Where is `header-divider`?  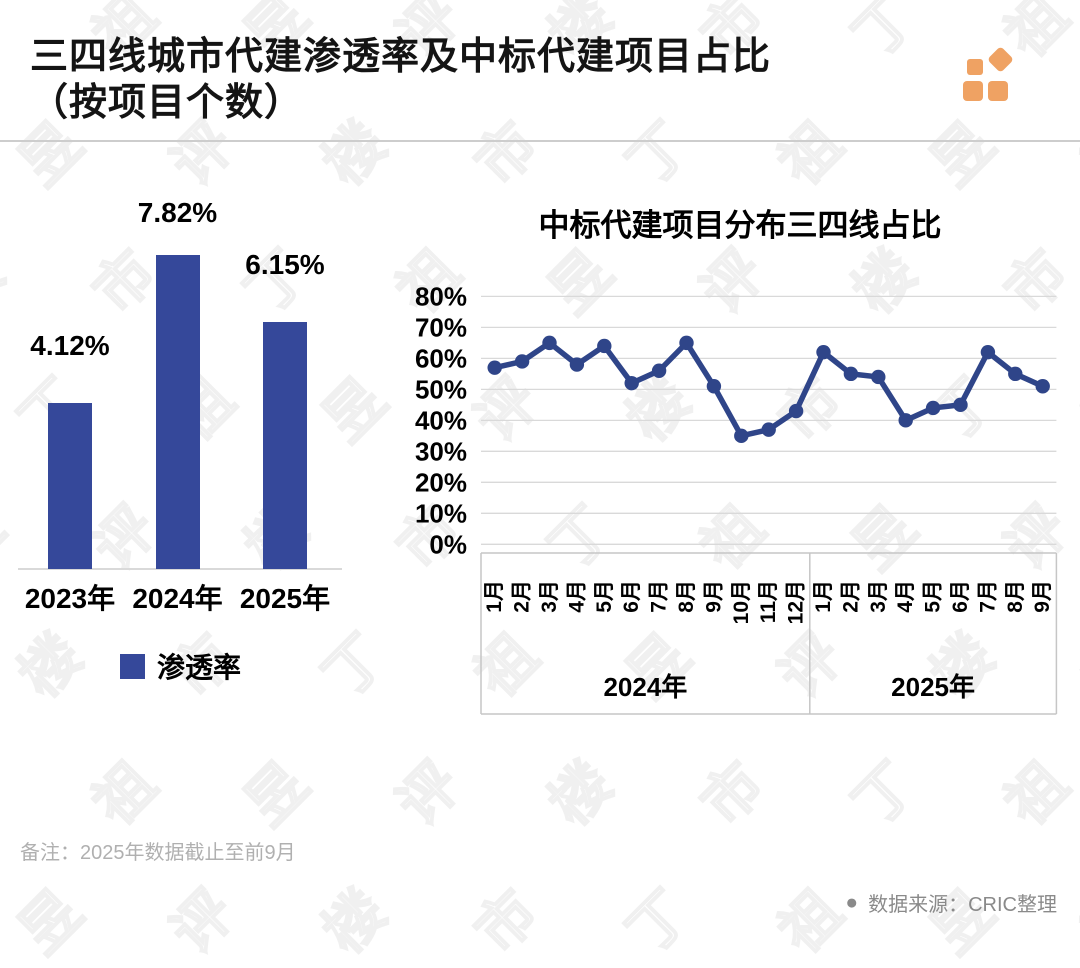 header-divider is located at coordinates (540, 141).